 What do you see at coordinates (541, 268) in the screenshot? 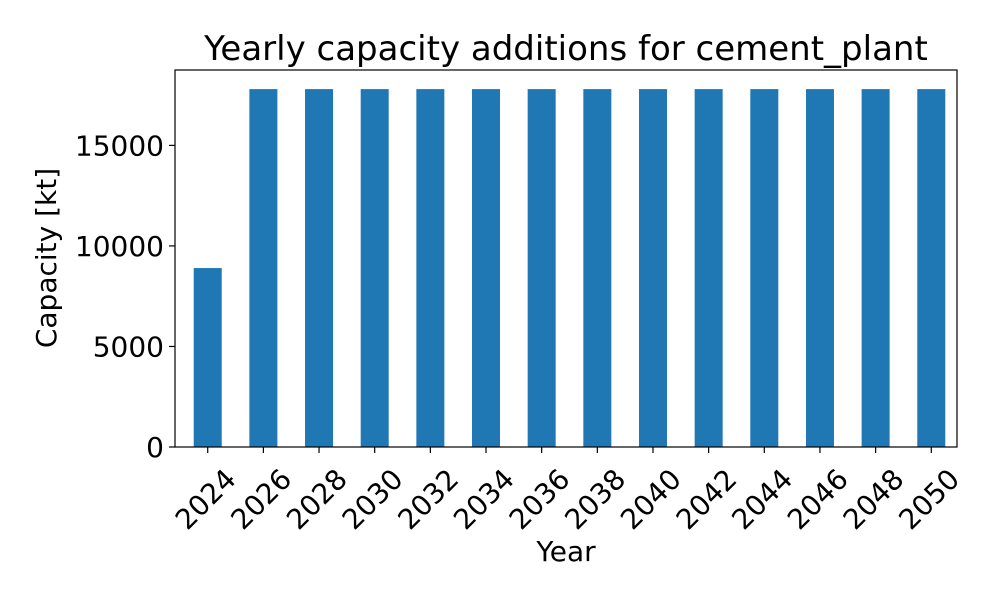
I see `bar-2036` at bounding box center [541, 268].